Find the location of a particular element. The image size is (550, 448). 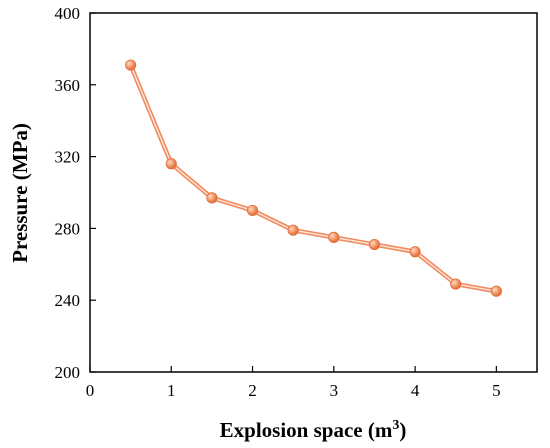

y-tick-label: 280 is located at coordinates (68, 228).